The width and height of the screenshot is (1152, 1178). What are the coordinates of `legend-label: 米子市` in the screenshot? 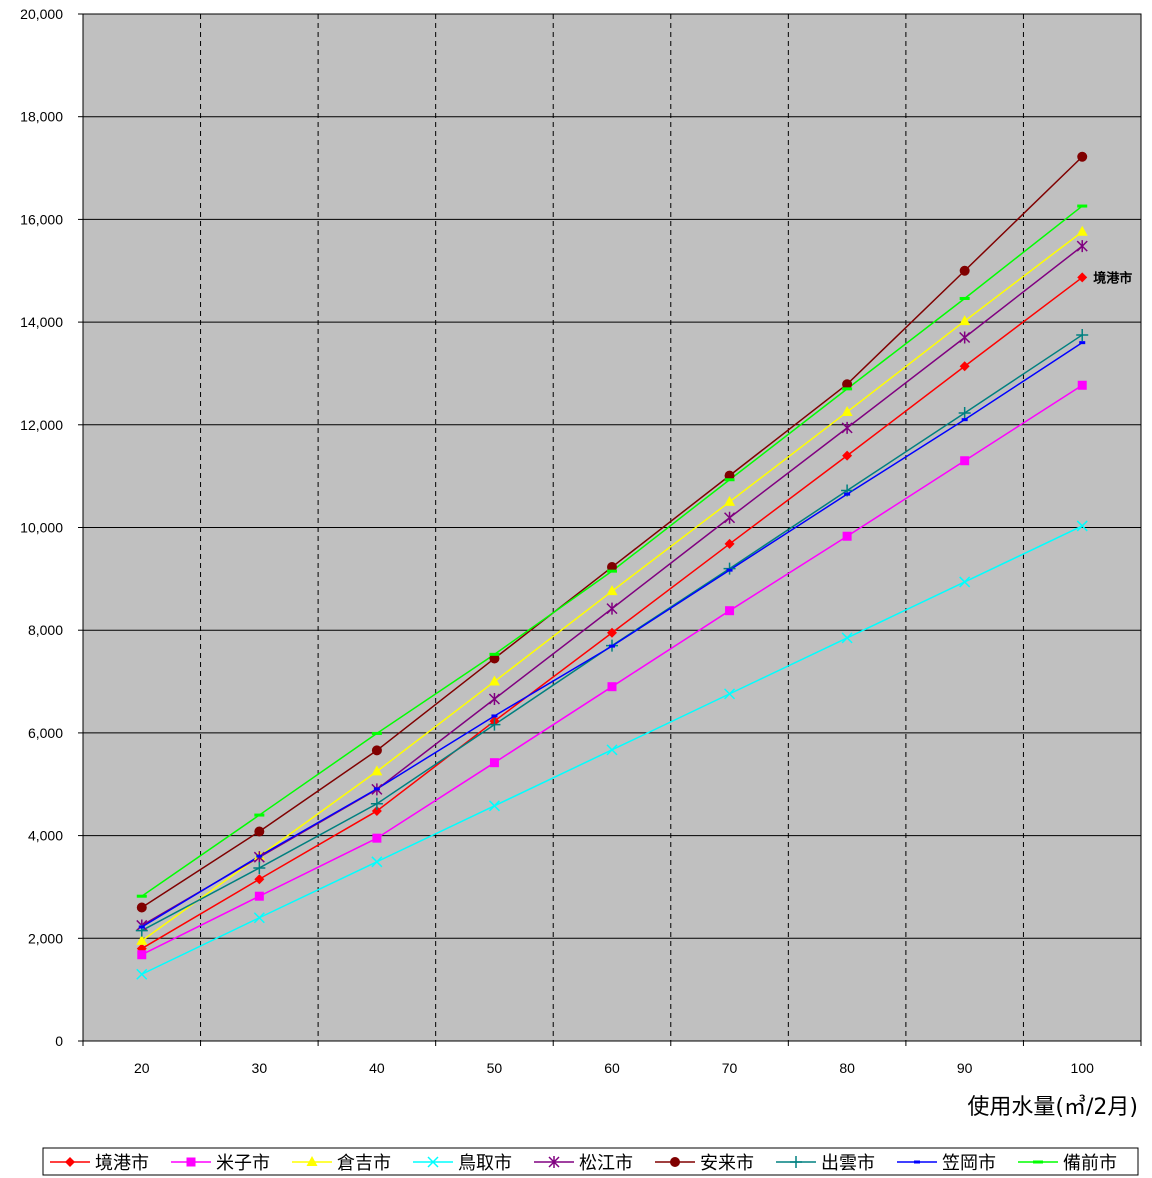 It's located at (243, 1163).